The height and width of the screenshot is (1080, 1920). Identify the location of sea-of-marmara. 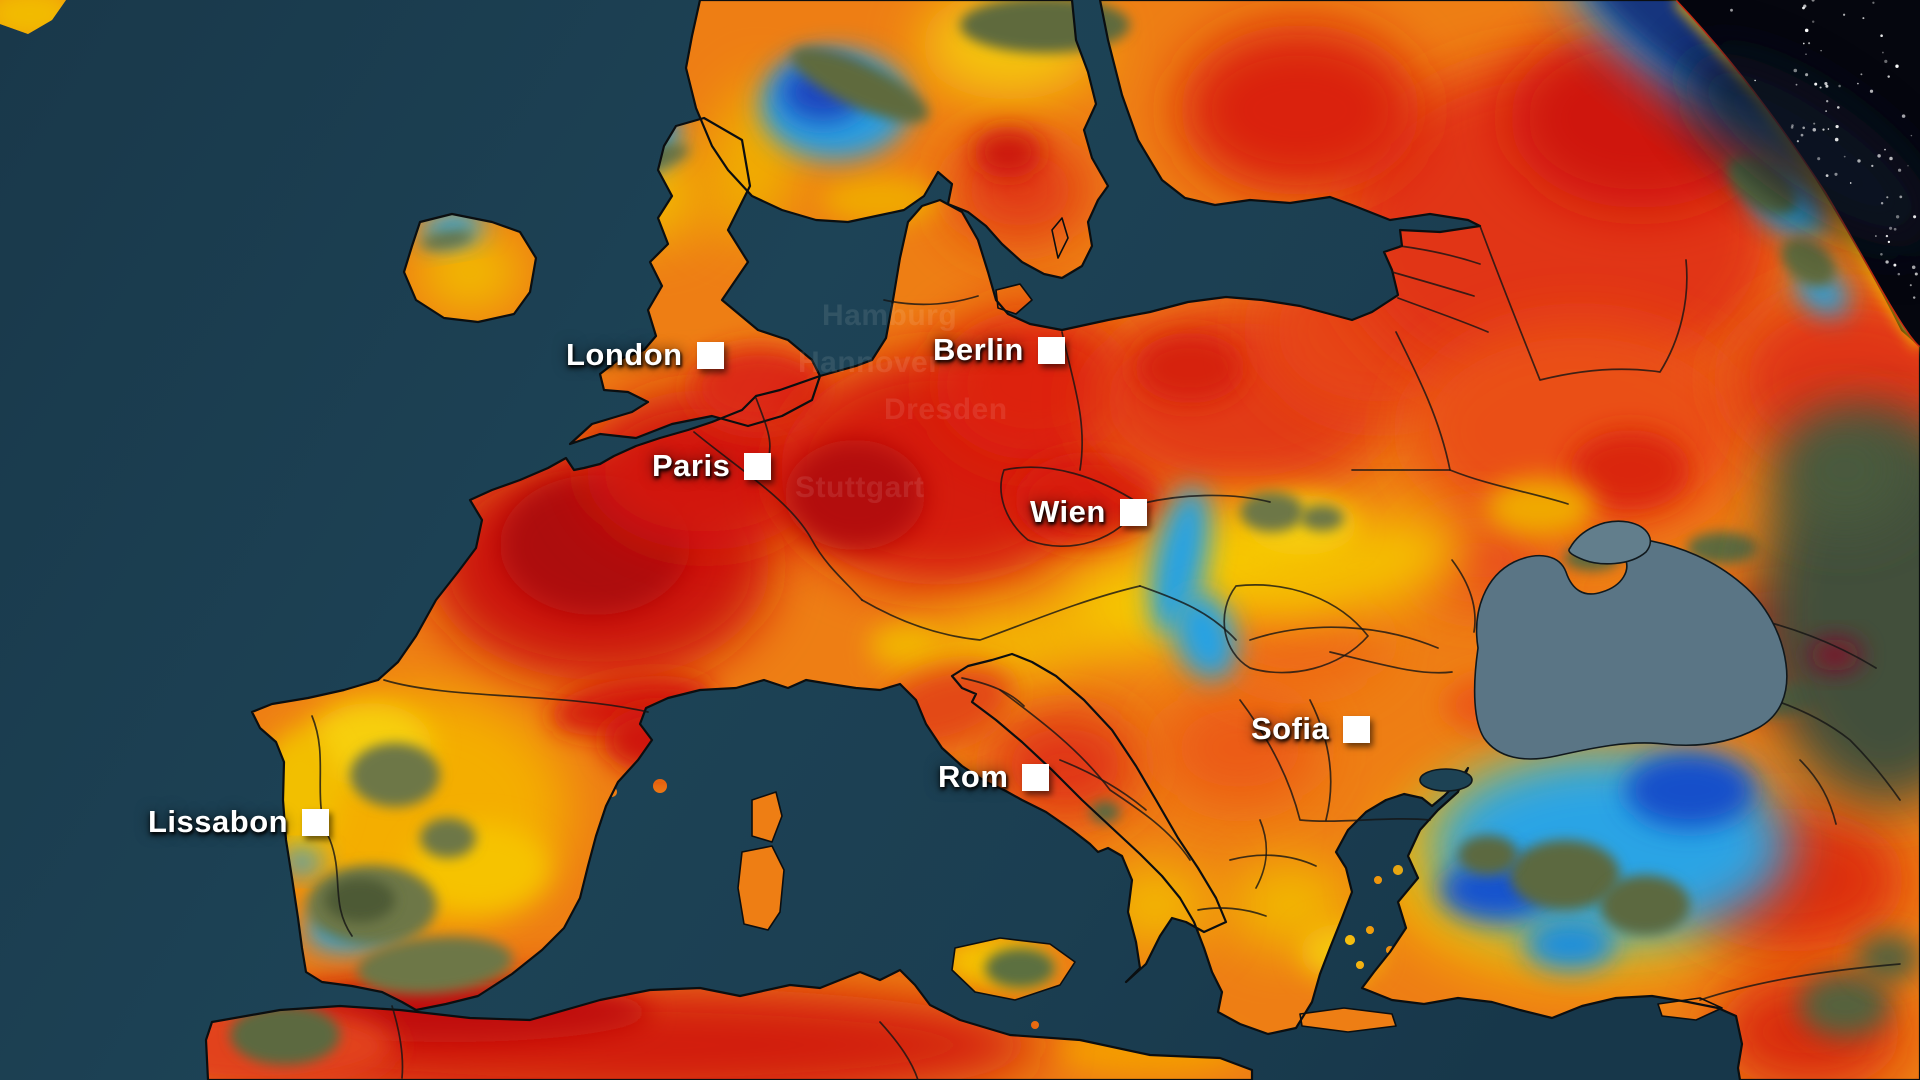
(1446, 780).